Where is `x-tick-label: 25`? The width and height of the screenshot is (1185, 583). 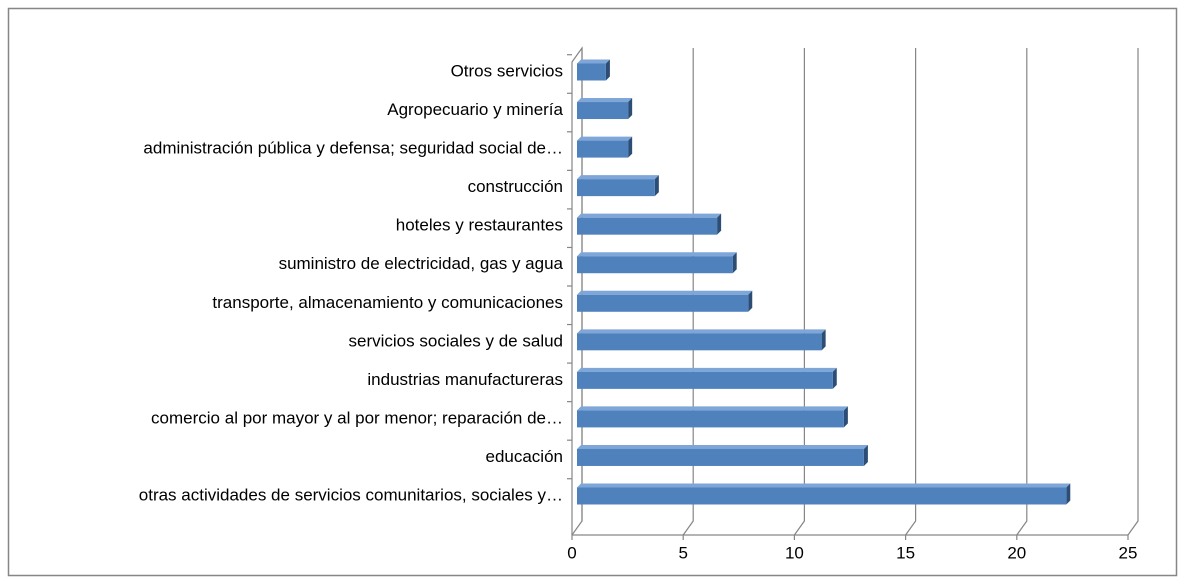 x-tick-label: 25 is located at coordinates (1128, 552).